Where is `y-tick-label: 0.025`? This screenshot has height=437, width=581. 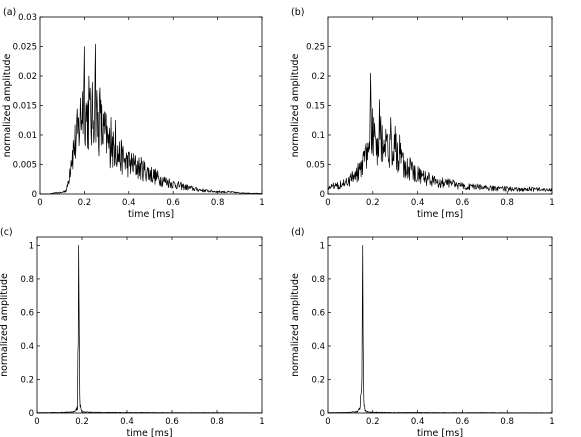
y-tick-label: 0.025 is located at coordinates (25, 48).